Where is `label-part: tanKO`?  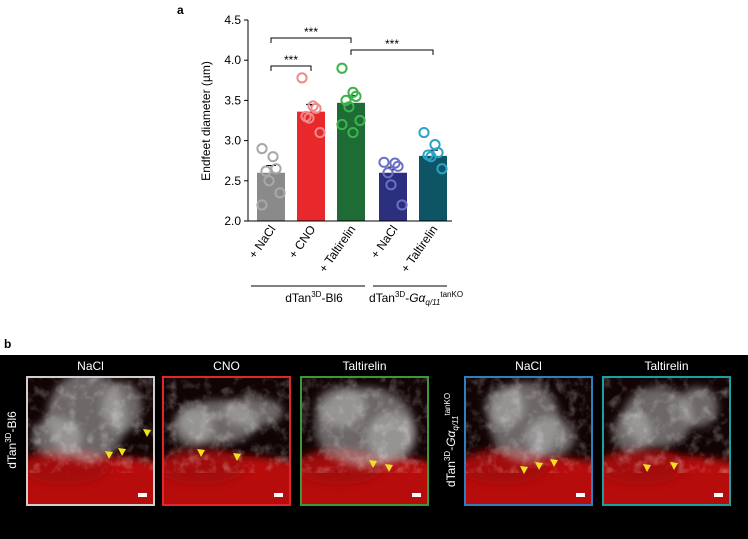
label-part: tanKO is located at coordinates (451, 294).